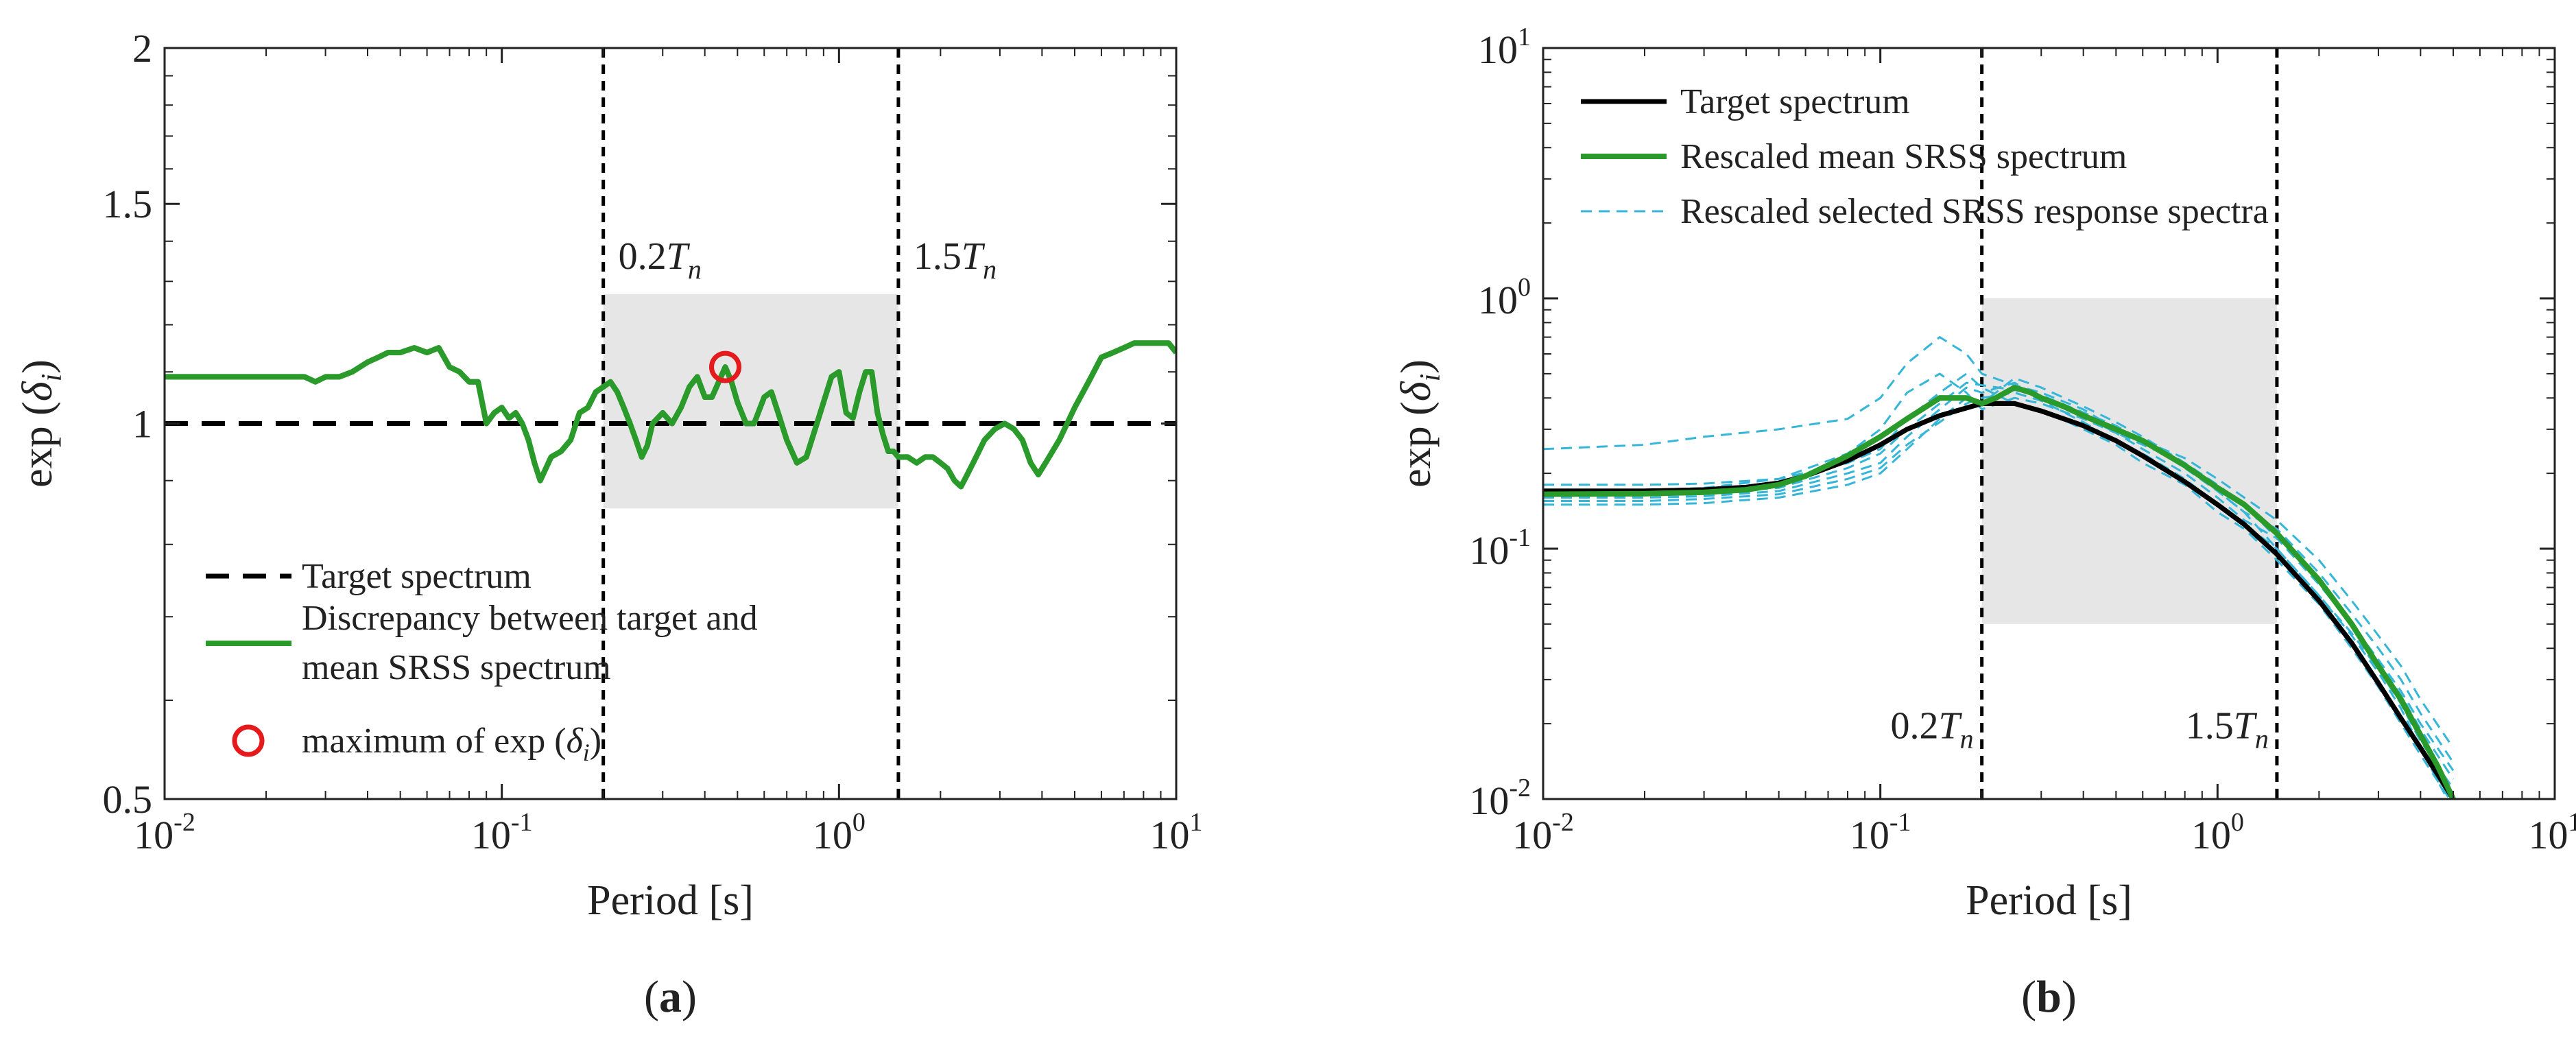 The height and width of the screenshot is (1048, 2576). What do you see at coordinates (1524, 288) in the screenshot?
I see `y-tick-exponent: 0` at bounding box center [1524, 288].